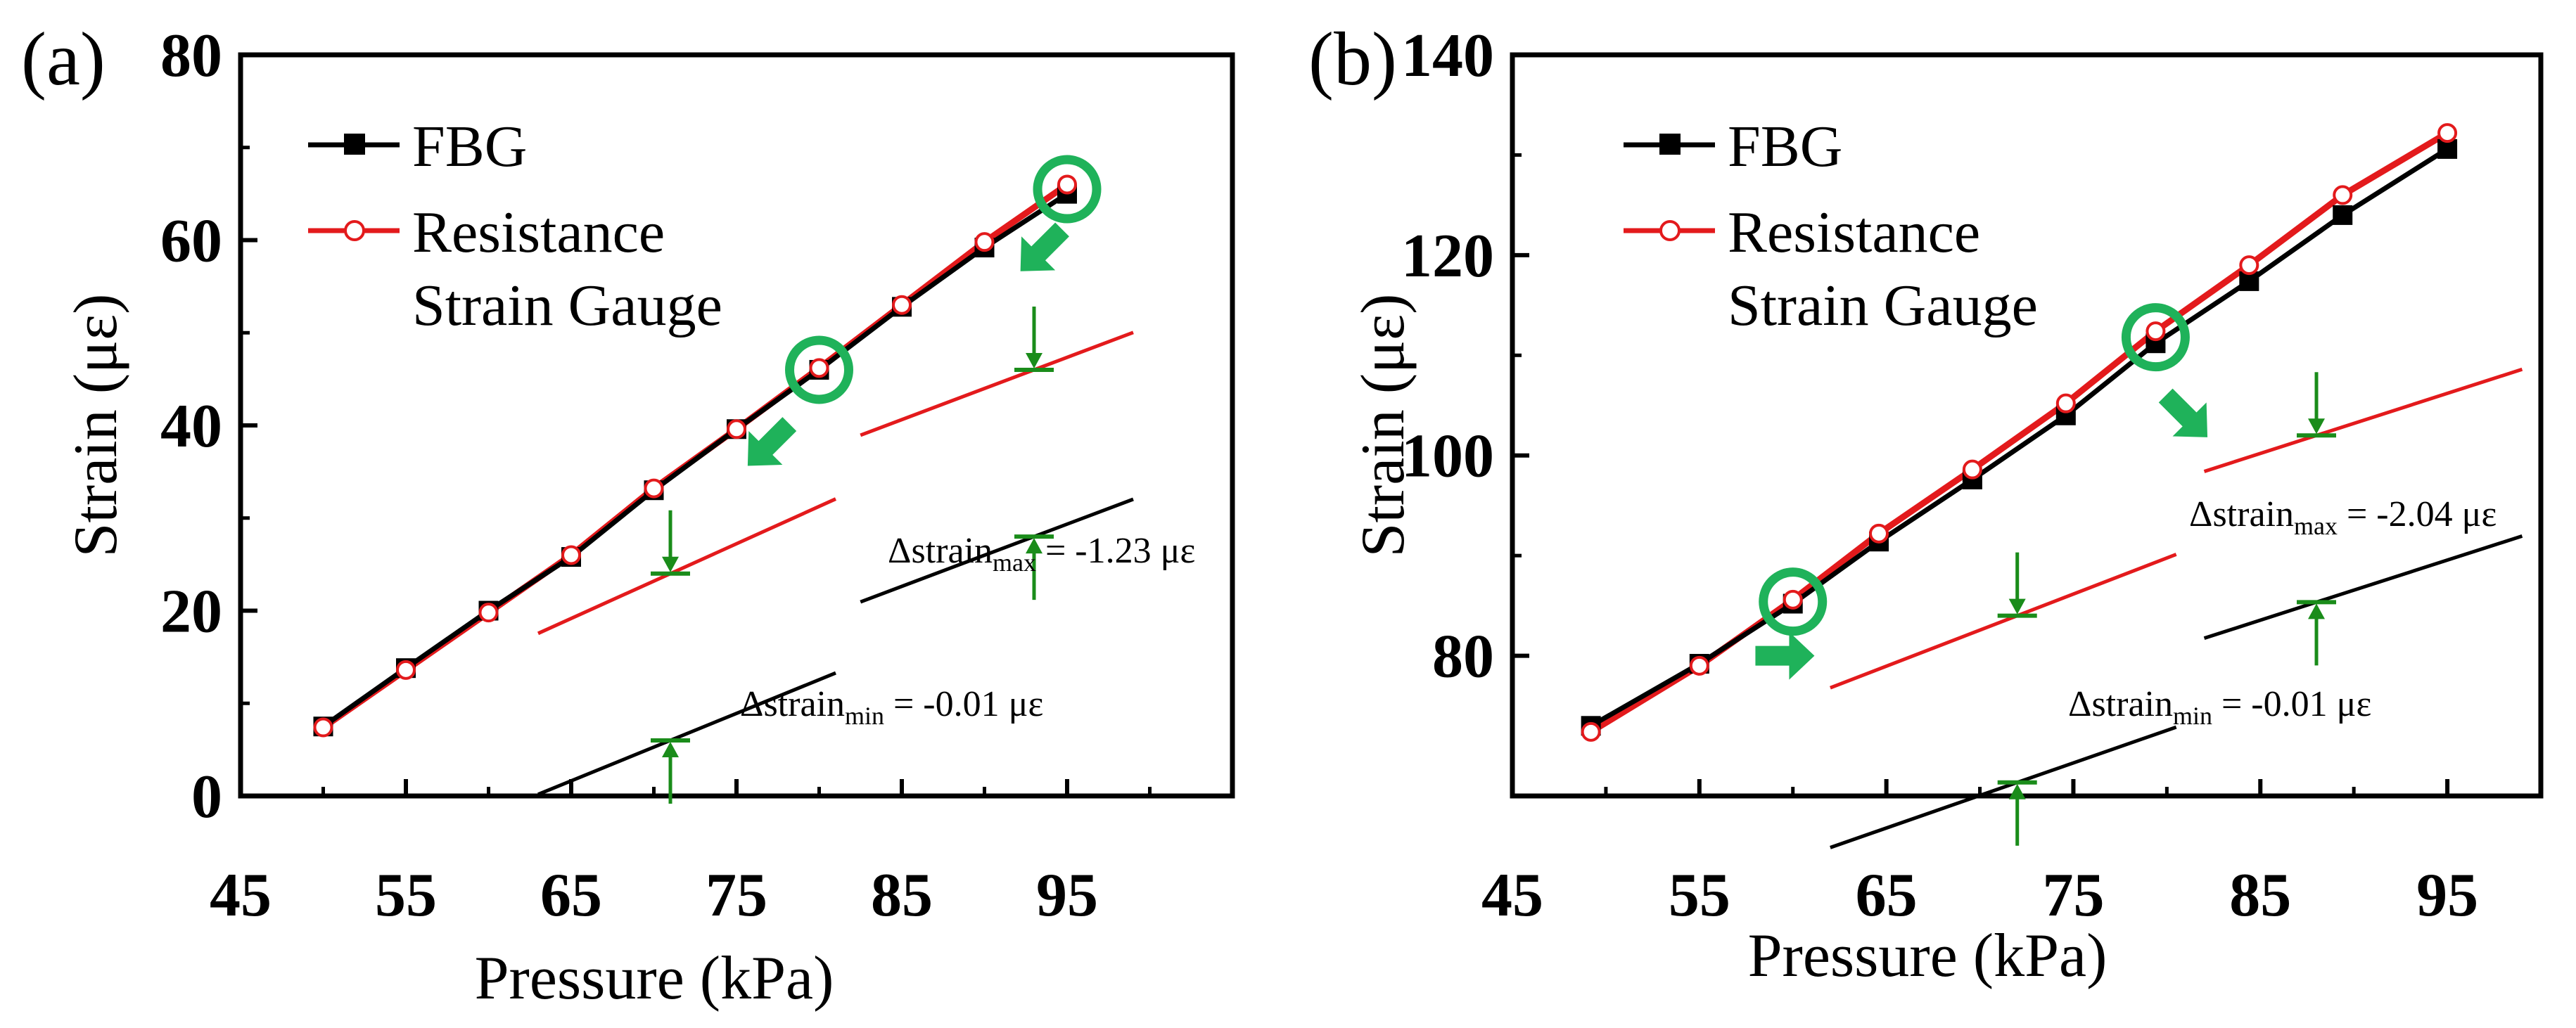 Image resolution: width=2576 pixels, height=1028 pixels. What do you see at coordinates (191, 612) in the screenshot?
I see `y-tick-label: 20` at bounding box center [191, 612].